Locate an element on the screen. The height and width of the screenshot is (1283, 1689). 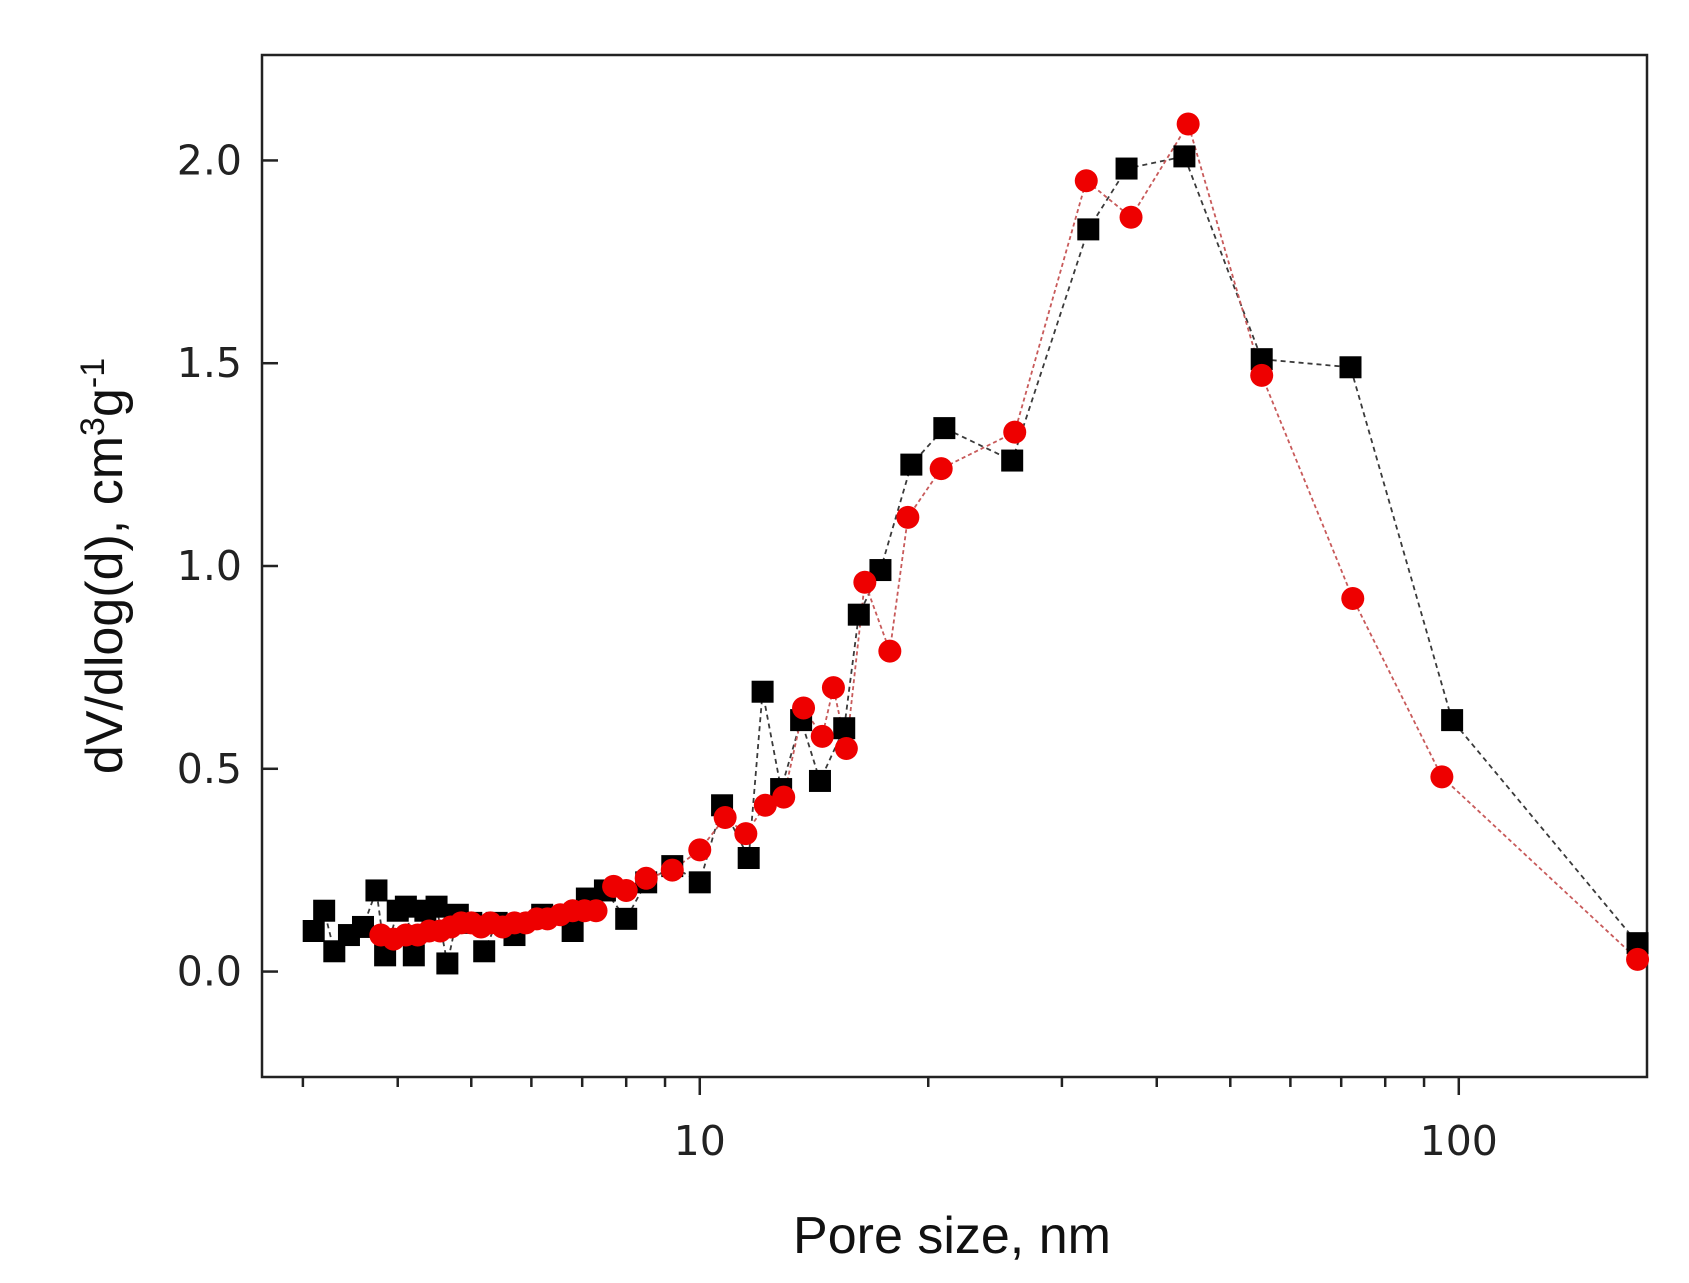
y-tick-label: 0.0 is located at coordinates (209, 972).